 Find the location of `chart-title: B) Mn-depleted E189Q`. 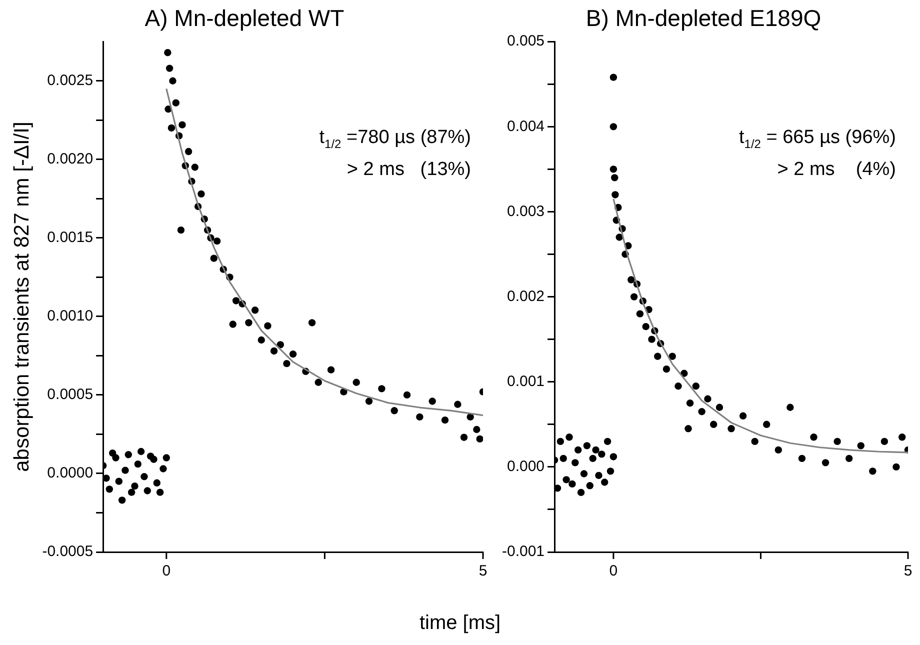

chart-title: B) Mn-depleted E189Q is located at coordinates (704, 18).